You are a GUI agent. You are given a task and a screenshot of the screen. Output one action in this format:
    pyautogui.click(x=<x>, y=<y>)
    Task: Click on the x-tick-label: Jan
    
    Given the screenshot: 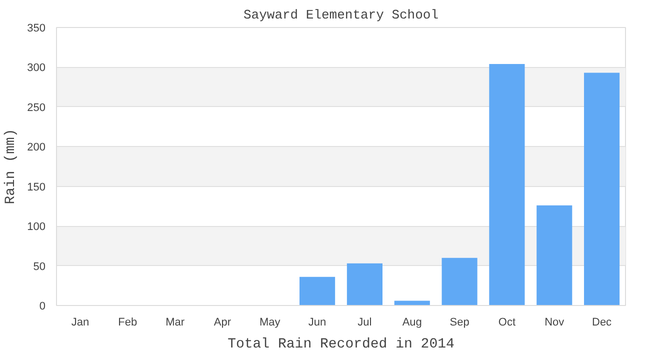 What is the action you would take?
    pyautogui.click(x=80, y=322)
    